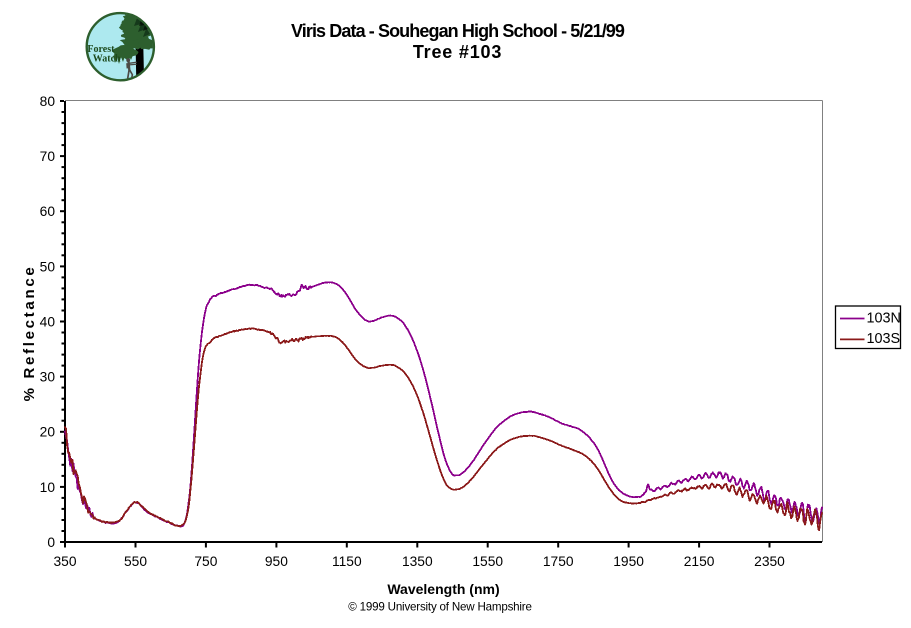 The image size is (911, 628). What do you see at coordinates (699, 561) in the screenshot?
I see `svg-text: 2150` at bounding box center [699, 561].